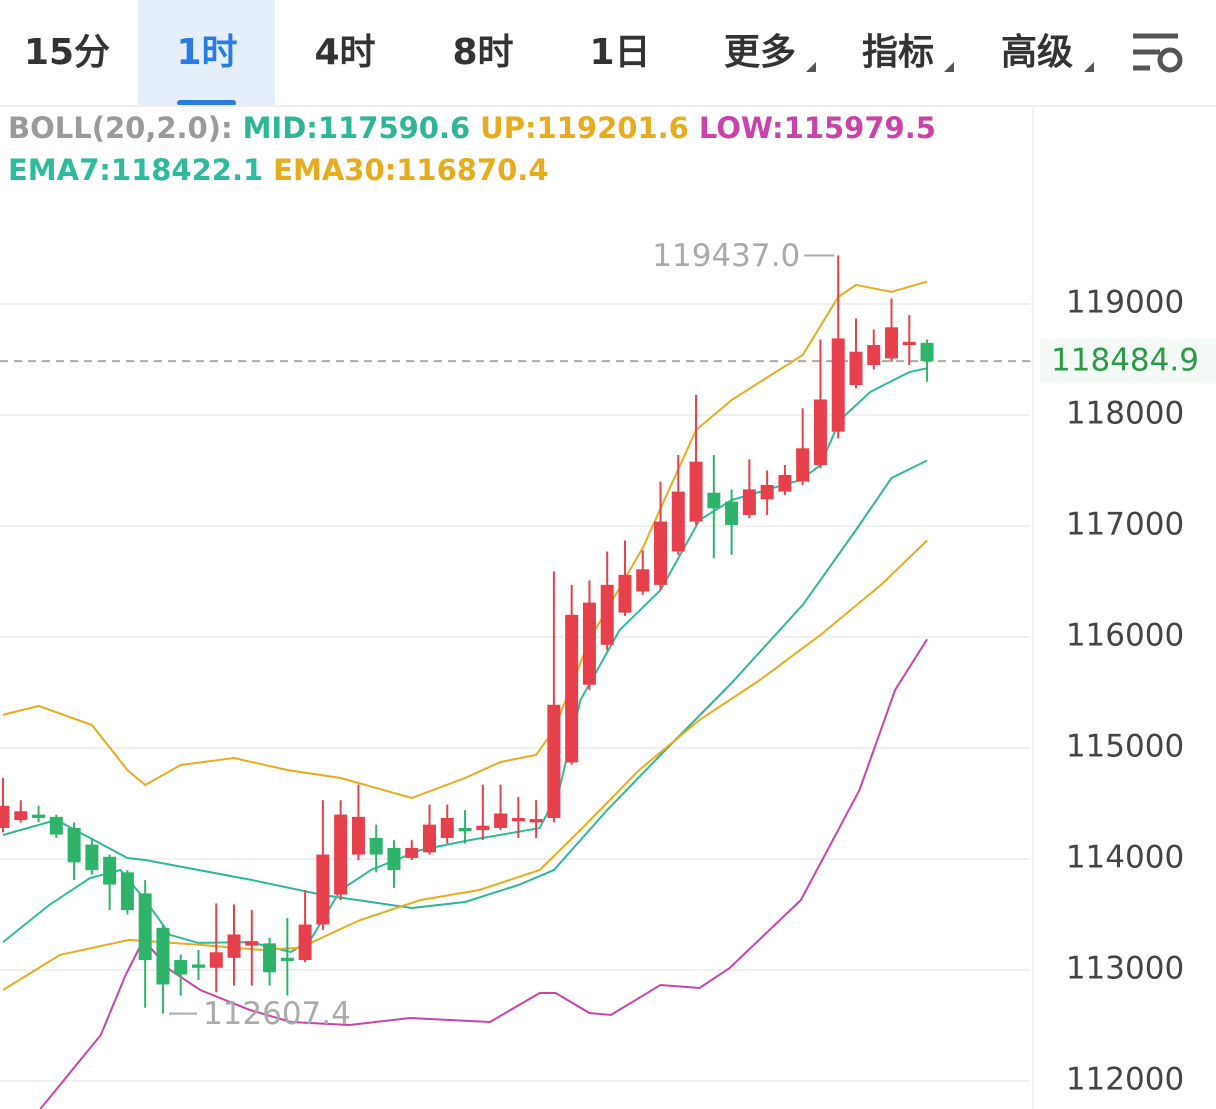 The width and height of the screenshot is (1216, 1109). I want to click on legend-value: 118422.1, so click(187, 170).